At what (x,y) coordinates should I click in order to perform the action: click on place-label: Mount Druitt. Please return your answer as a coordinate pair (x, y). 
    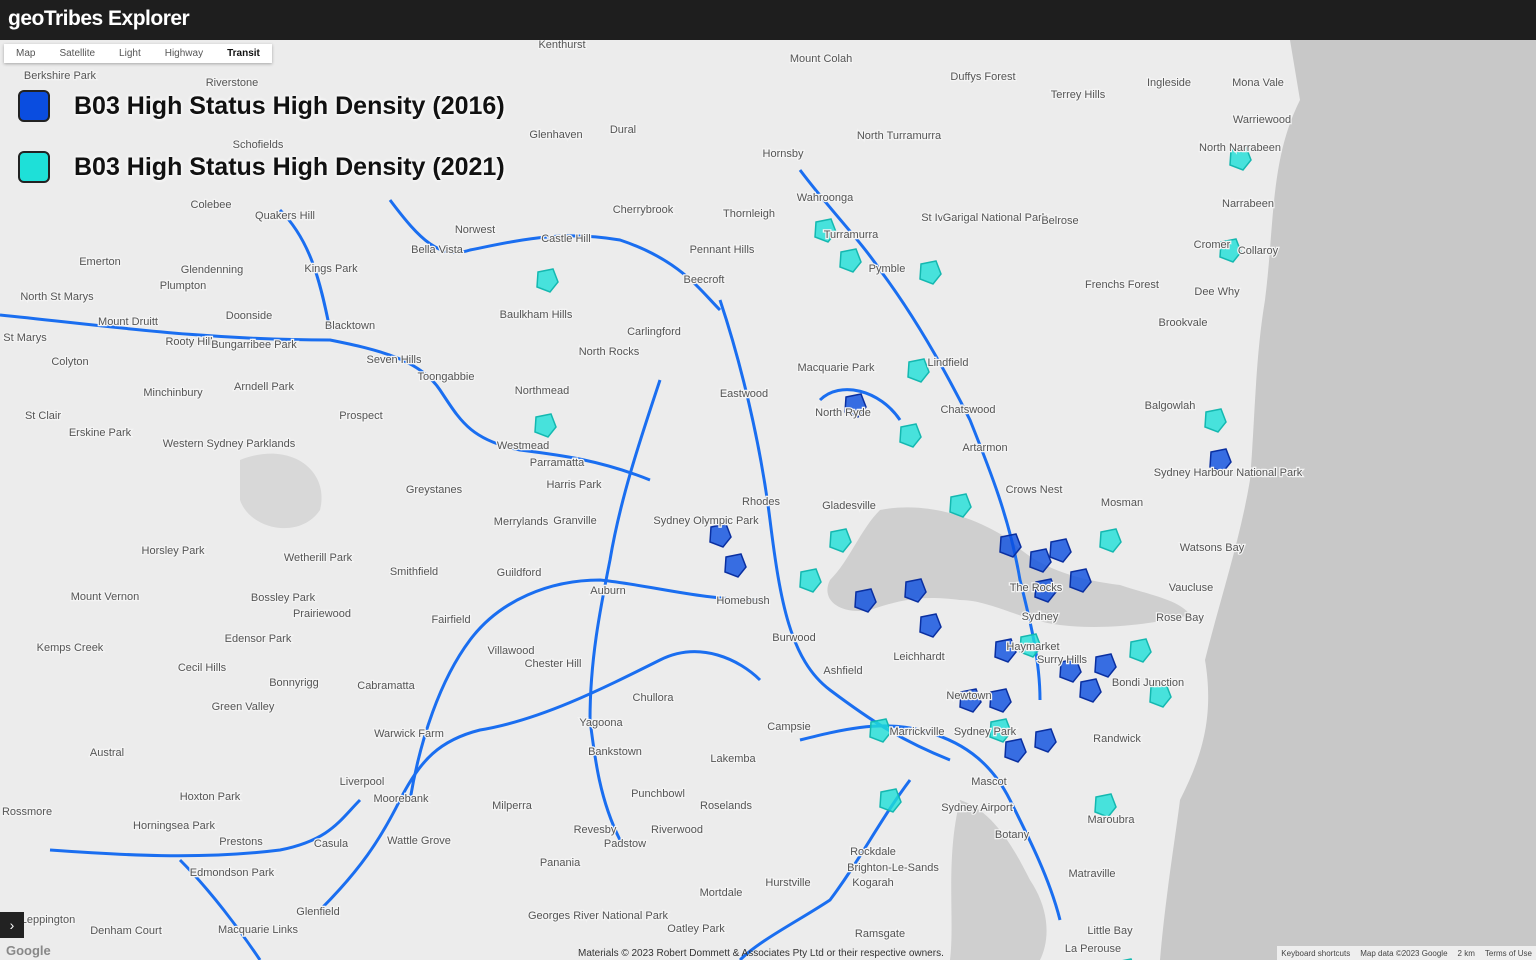
    Looking at the image, I should click on (128, 322).